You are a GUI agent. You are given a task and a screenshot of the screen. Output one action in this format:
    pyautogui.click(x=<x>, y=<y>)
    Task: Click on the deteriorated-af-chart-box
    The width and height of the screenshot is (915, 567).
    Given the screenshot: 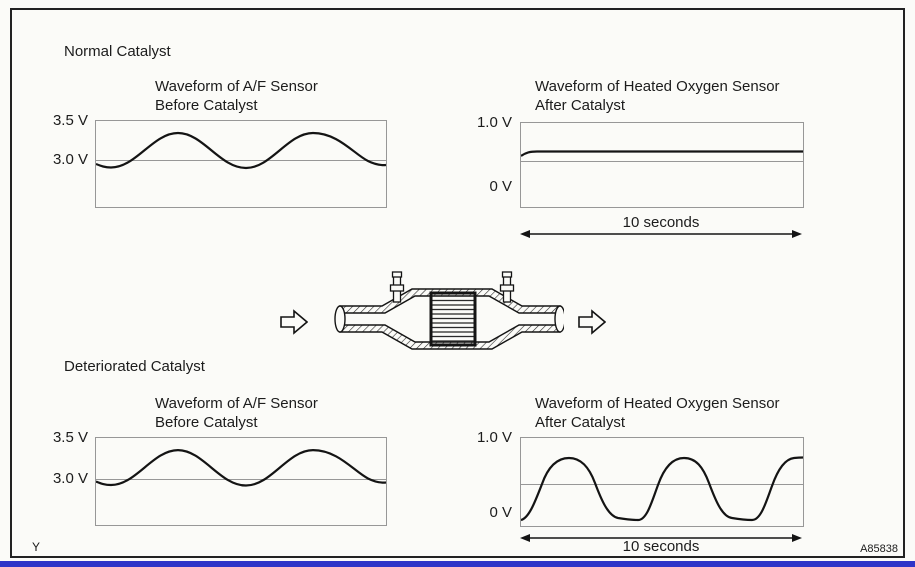 What is the action you would take?
    pyautogui.click(x=241, y=481)
    